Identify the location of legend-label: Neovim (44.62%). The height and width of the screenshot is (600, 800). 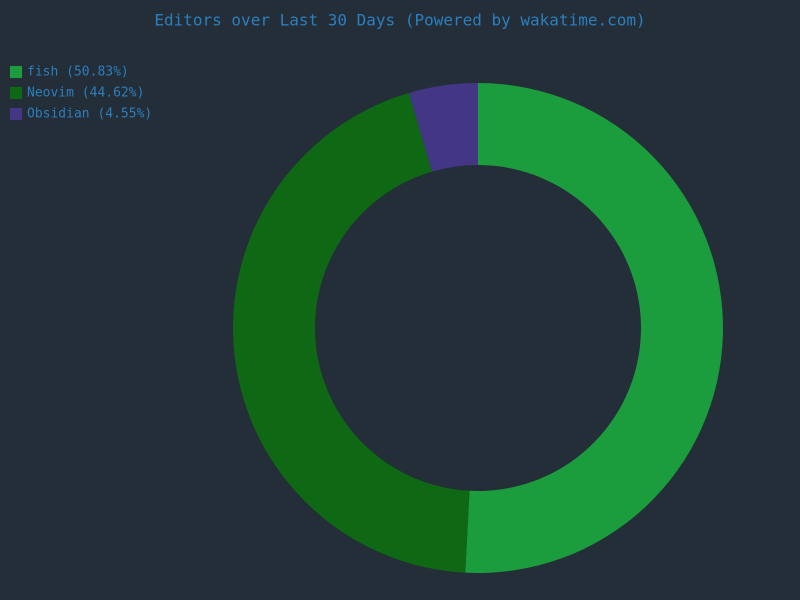
(85, 93).